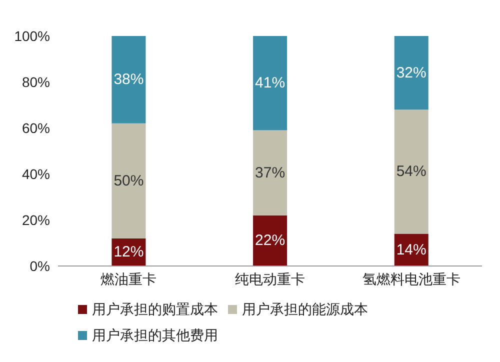 The image size is (500, 362). Describe the element at coordinates (129, 252) in the screenshot. I see `data-label: 12%` at that location.